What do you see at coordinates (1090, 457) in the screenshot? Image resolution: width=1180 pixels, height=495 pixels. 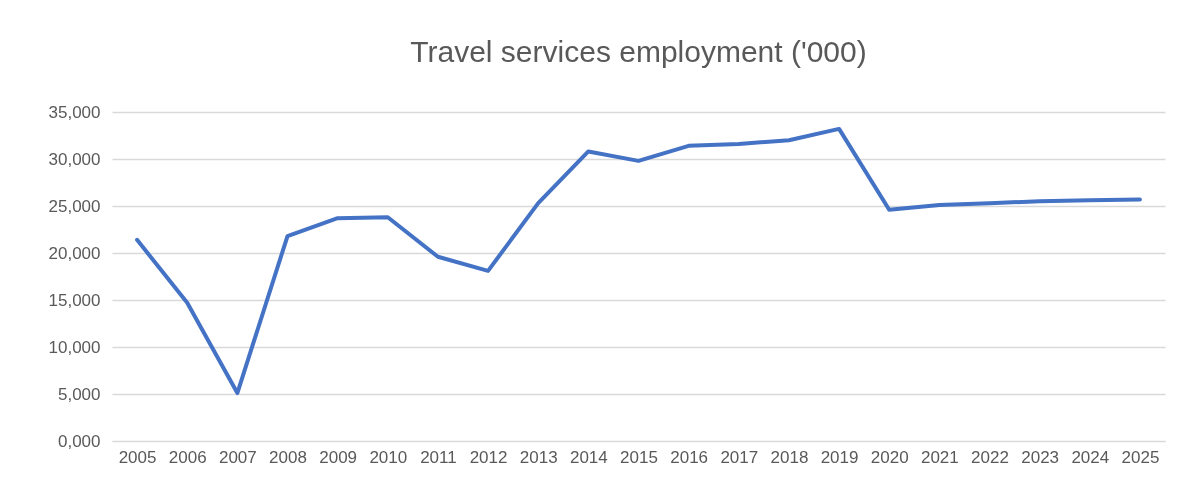 I see `x-tick-label: 2024` at bounding box center [1090, 457].